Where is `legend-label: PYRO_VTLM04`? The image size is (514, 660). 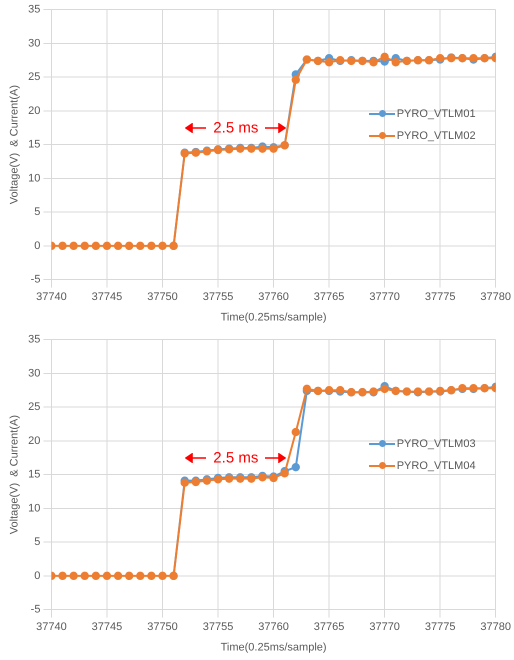
legend-label: PYRO_VTLM04 is located at coordinates (436, 466).